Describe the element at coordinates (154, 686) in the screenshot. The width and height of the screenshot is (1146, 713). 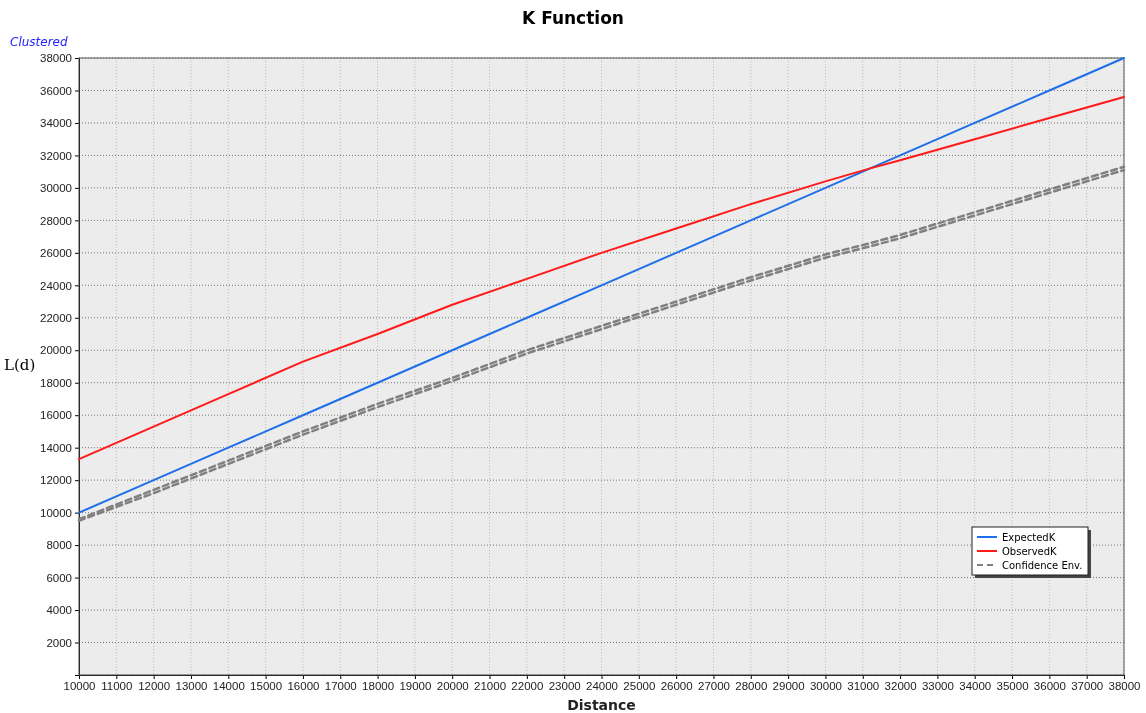
I see `x-tick-label: 12000` at that location.